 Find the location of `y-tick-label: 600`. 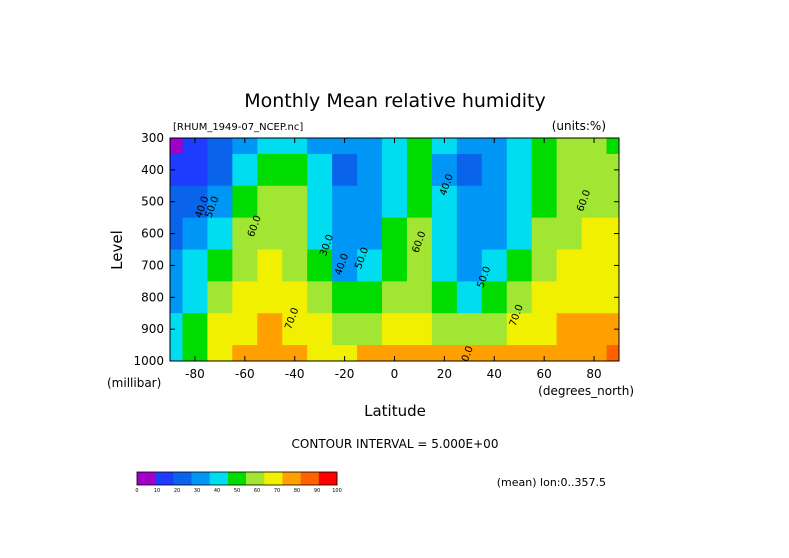

y-tick-label: 600 is located at coordinates (152, 234).